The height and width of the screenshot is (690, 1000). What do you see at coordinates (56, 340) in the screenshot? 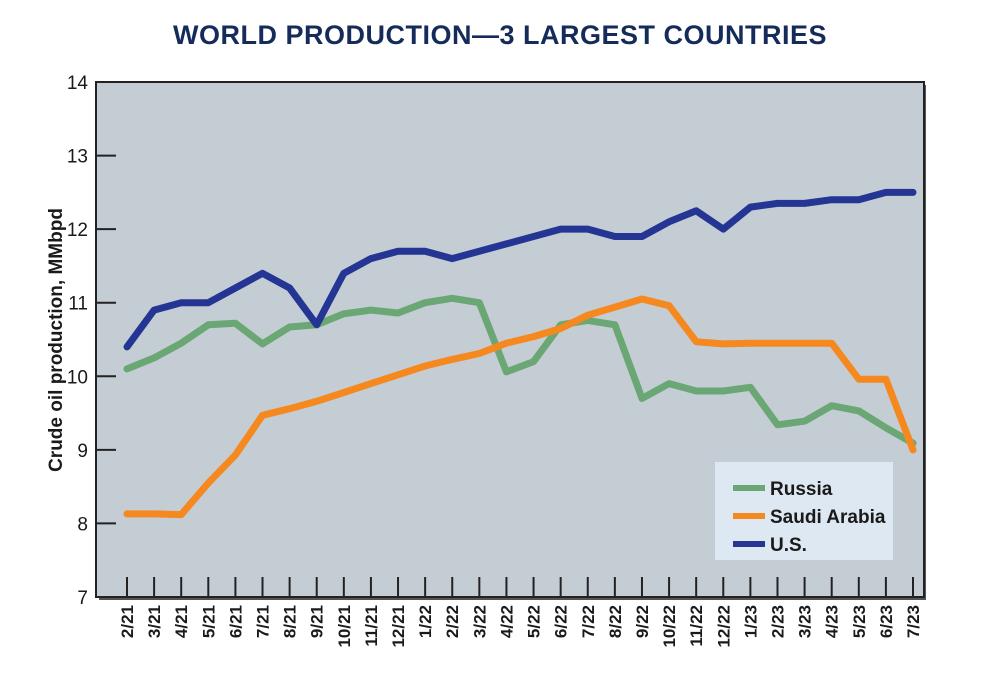
I see `y-axis-title: Crude oil production, MMbpd` at bounding box center [56, 340].